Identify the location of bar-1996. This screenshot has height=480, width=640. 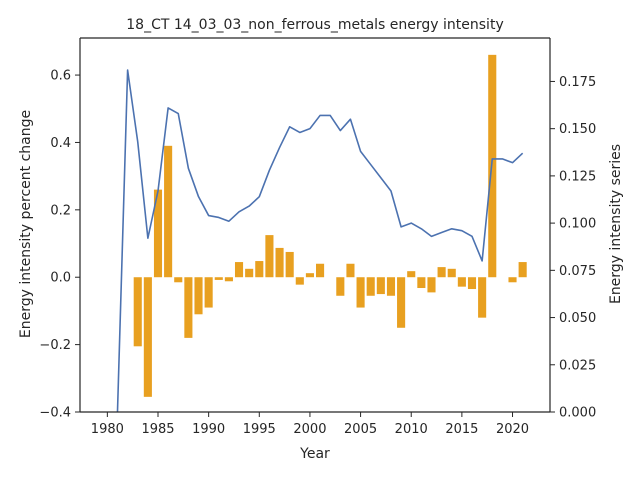
(269, 256).